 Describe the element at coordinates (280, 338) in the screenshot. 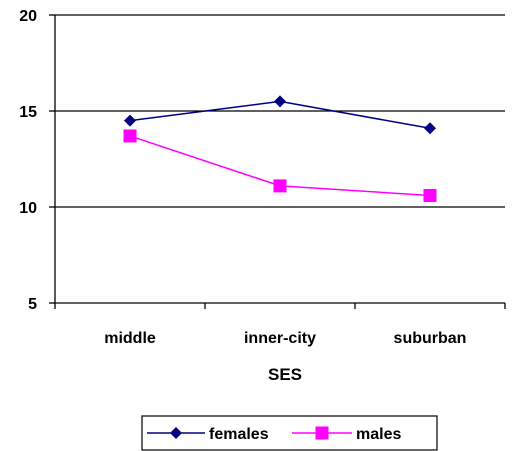

I see `x-tick-label: inner-city` at that location.